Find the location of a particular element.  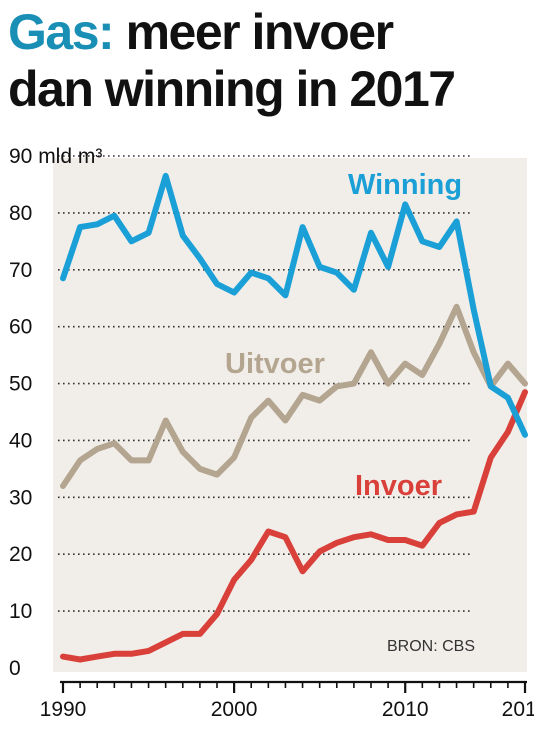

title-keyword: Gas: is located at coordinates (61, 32).